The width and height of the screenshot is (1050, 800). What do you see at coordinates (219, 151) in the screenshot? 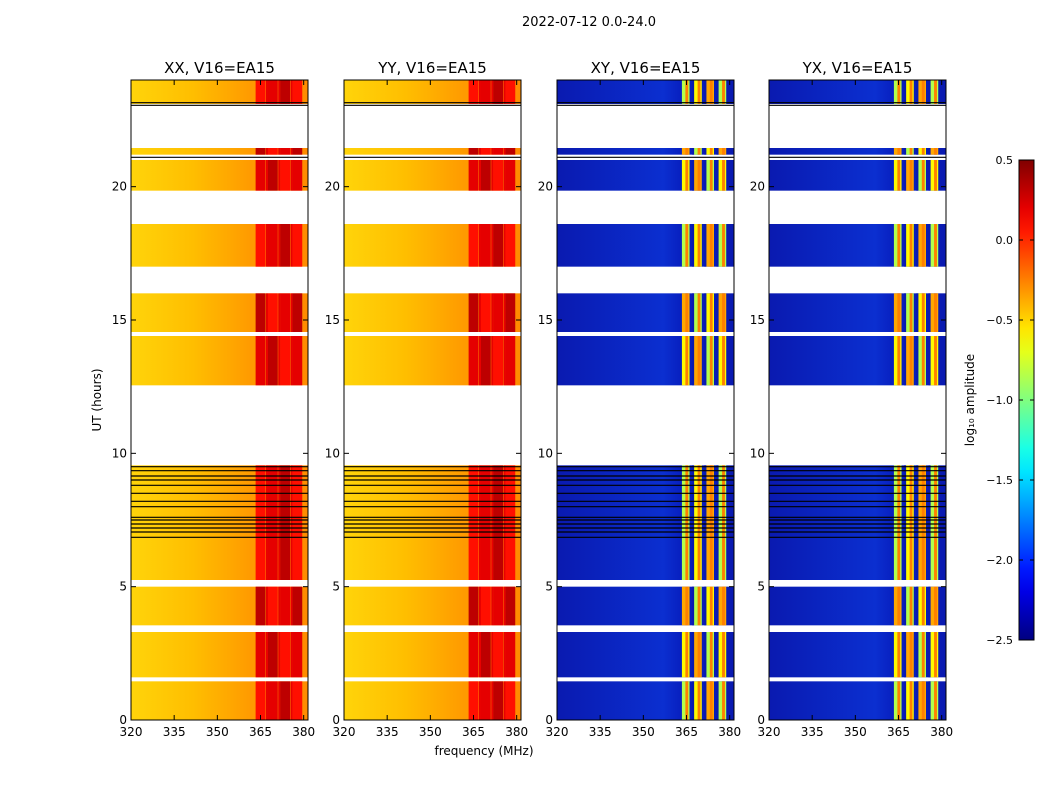
I see `data-block` at bounding box center [219, 151].